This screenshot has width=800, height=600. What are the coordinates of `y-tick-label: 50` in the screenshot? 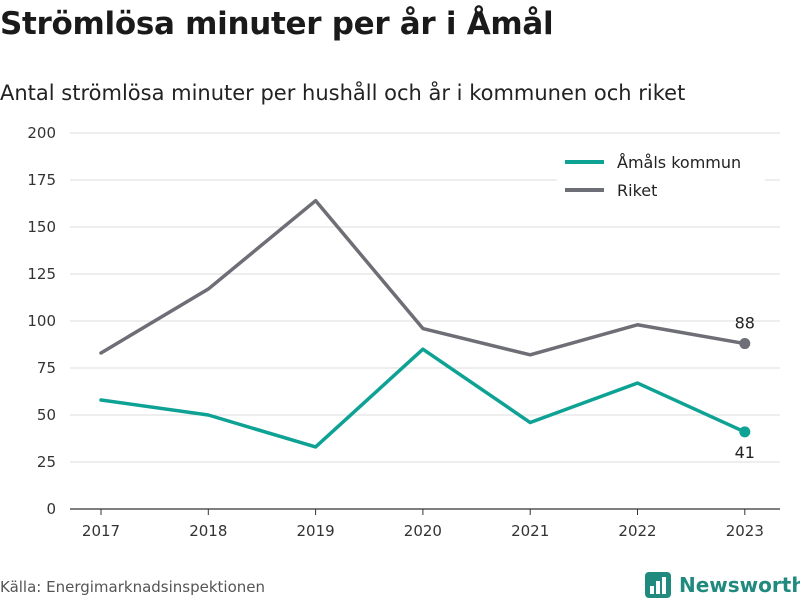 It's located at (46, 415).